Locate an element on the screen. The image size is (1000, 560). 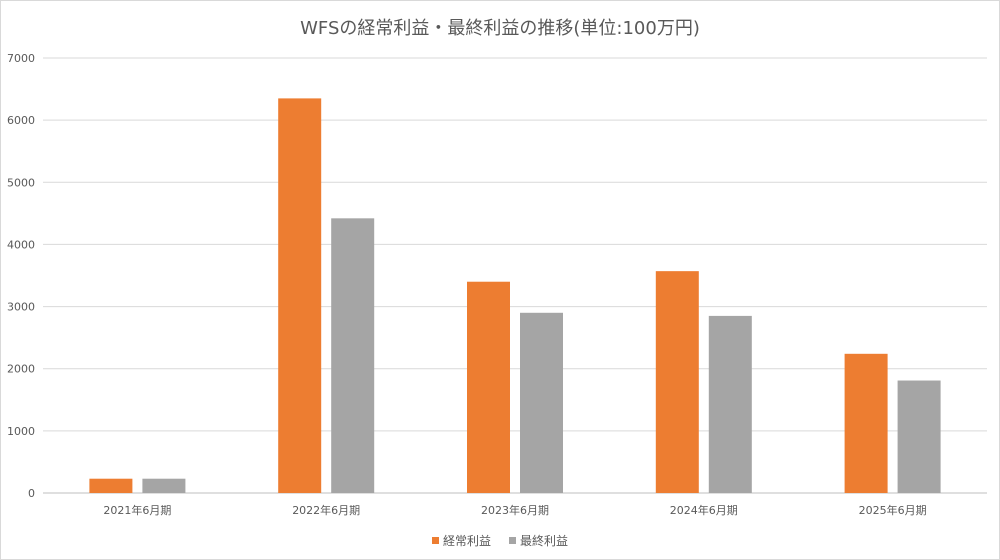
legend-item-series-2: 最終利益 is located at coordinates (538, 540).